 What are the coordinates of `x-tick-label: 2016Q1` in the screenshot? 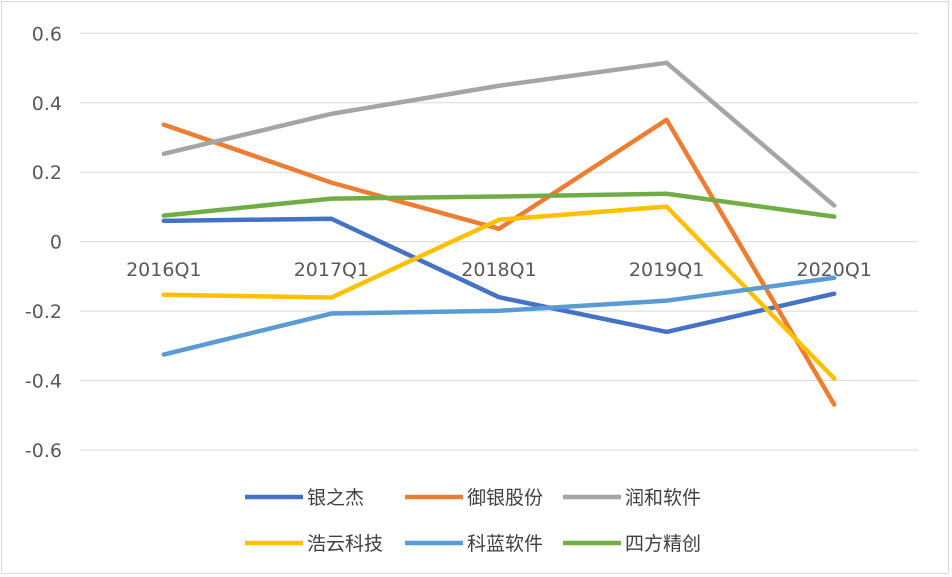 It's located at (163, 270).